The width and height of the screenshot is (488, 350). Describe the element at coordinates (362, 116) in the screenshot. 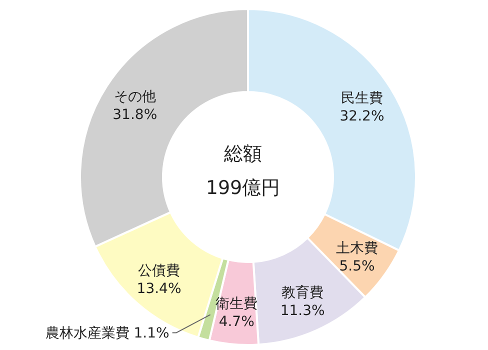

I see `data-label: 32.2%` at that location.